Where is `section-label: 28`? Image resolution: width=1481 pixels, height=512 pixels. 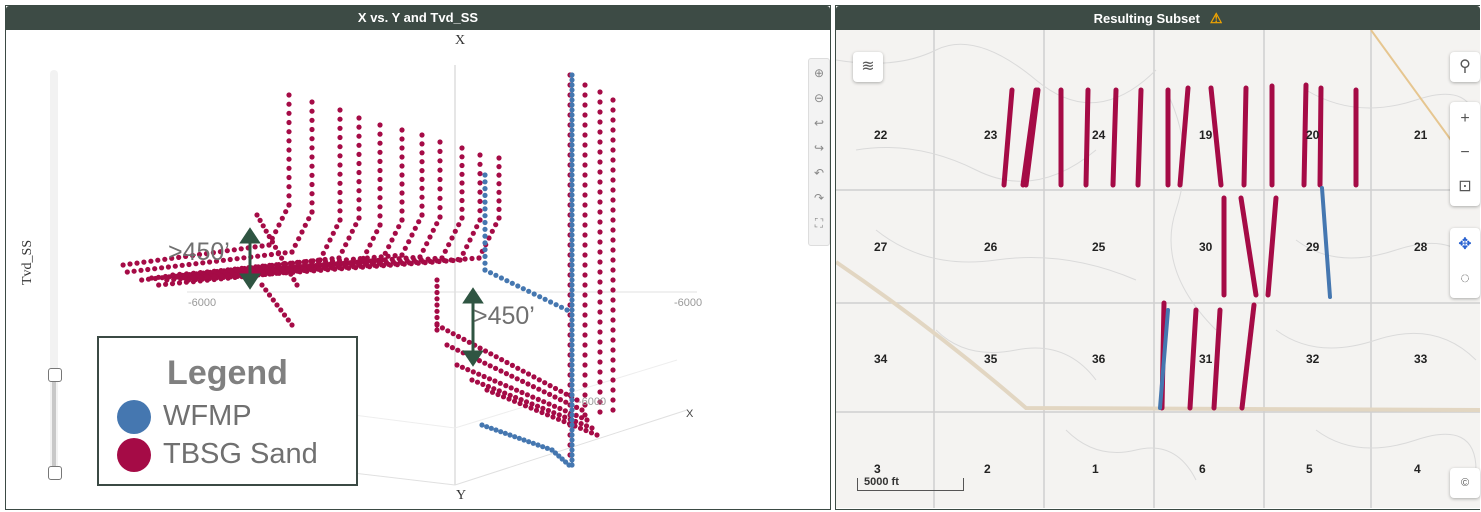 section-label: 28 is located at coordinates (1421, 247).